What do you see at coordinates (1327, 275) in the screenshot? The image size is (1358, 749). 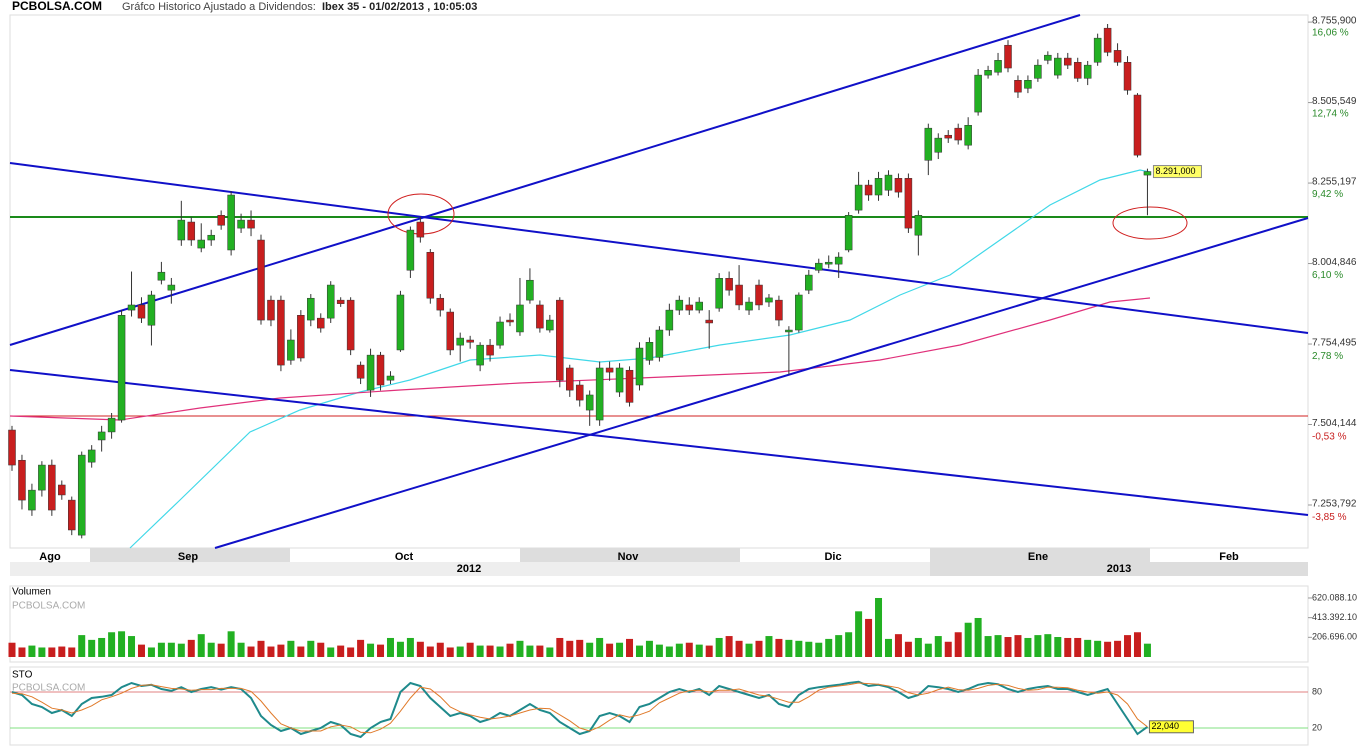 I see `y2-tick-label: 6,10 %` at bounding box center [1327, 275].